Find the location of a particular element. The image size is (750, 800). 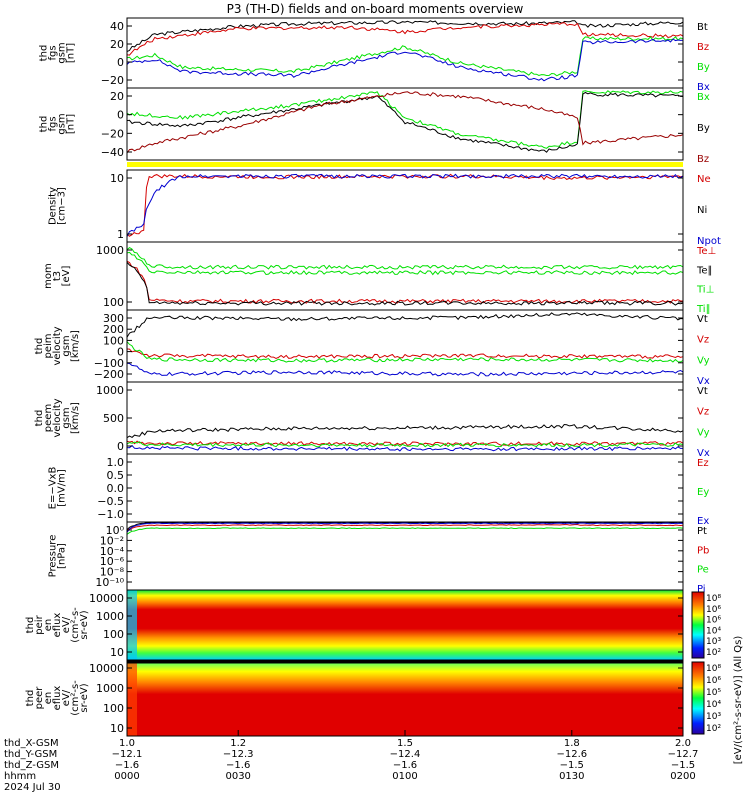

y-tick-label: 200 is located at coordinates (113, 329).